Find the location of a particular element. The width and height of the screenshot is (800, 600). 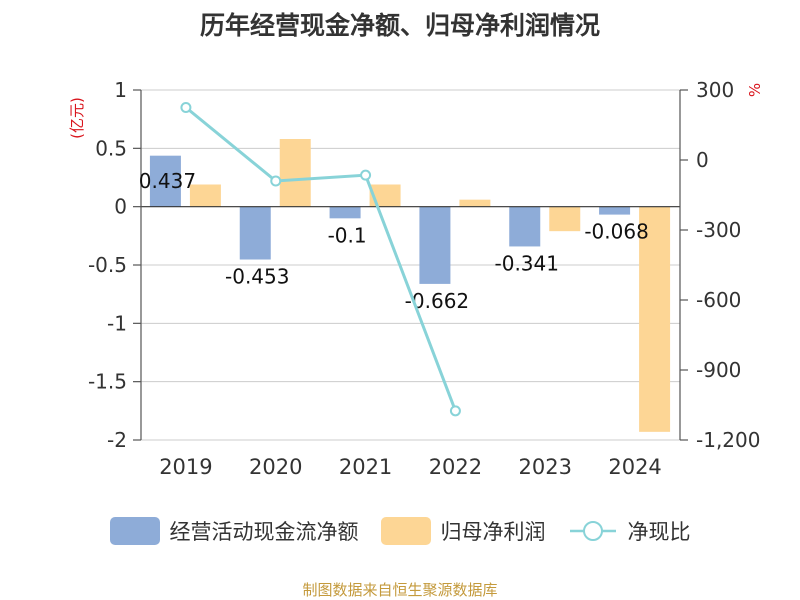

bar-ocf-2023 is located at coordinates (525, 226).